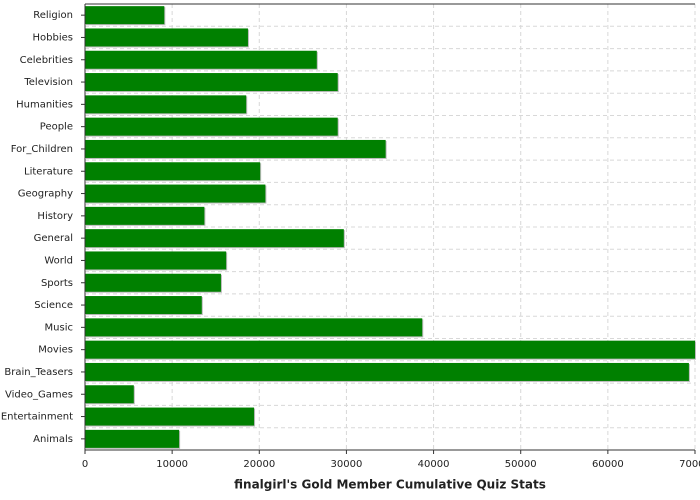  Describe the element at coordinates (55, 350) in the screenshot. I see `y-tick-label: Movies` at that location.